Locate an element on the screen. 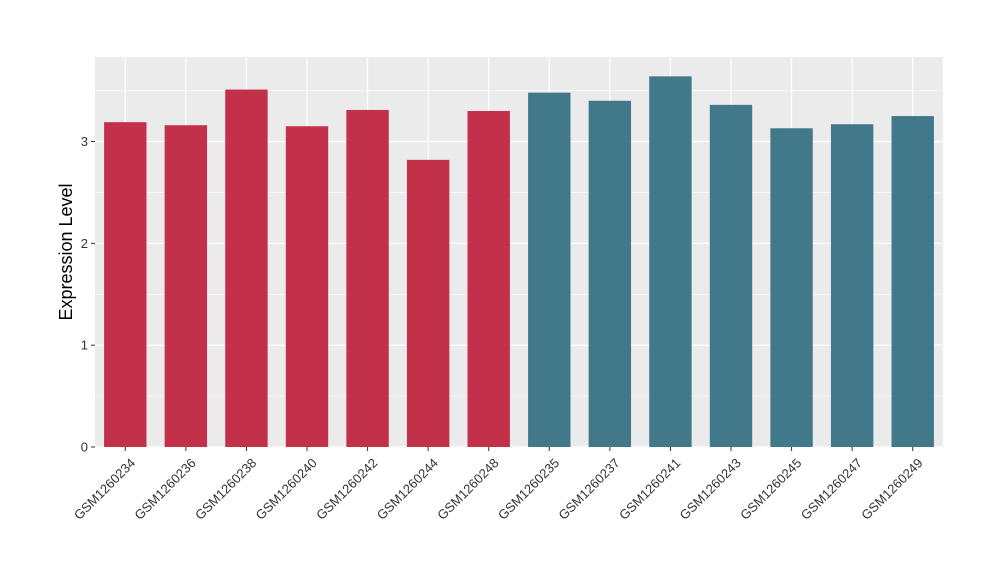 The image size is (1000, 580). y-axis-title: Expression Level is located at coordinates (66, 251).